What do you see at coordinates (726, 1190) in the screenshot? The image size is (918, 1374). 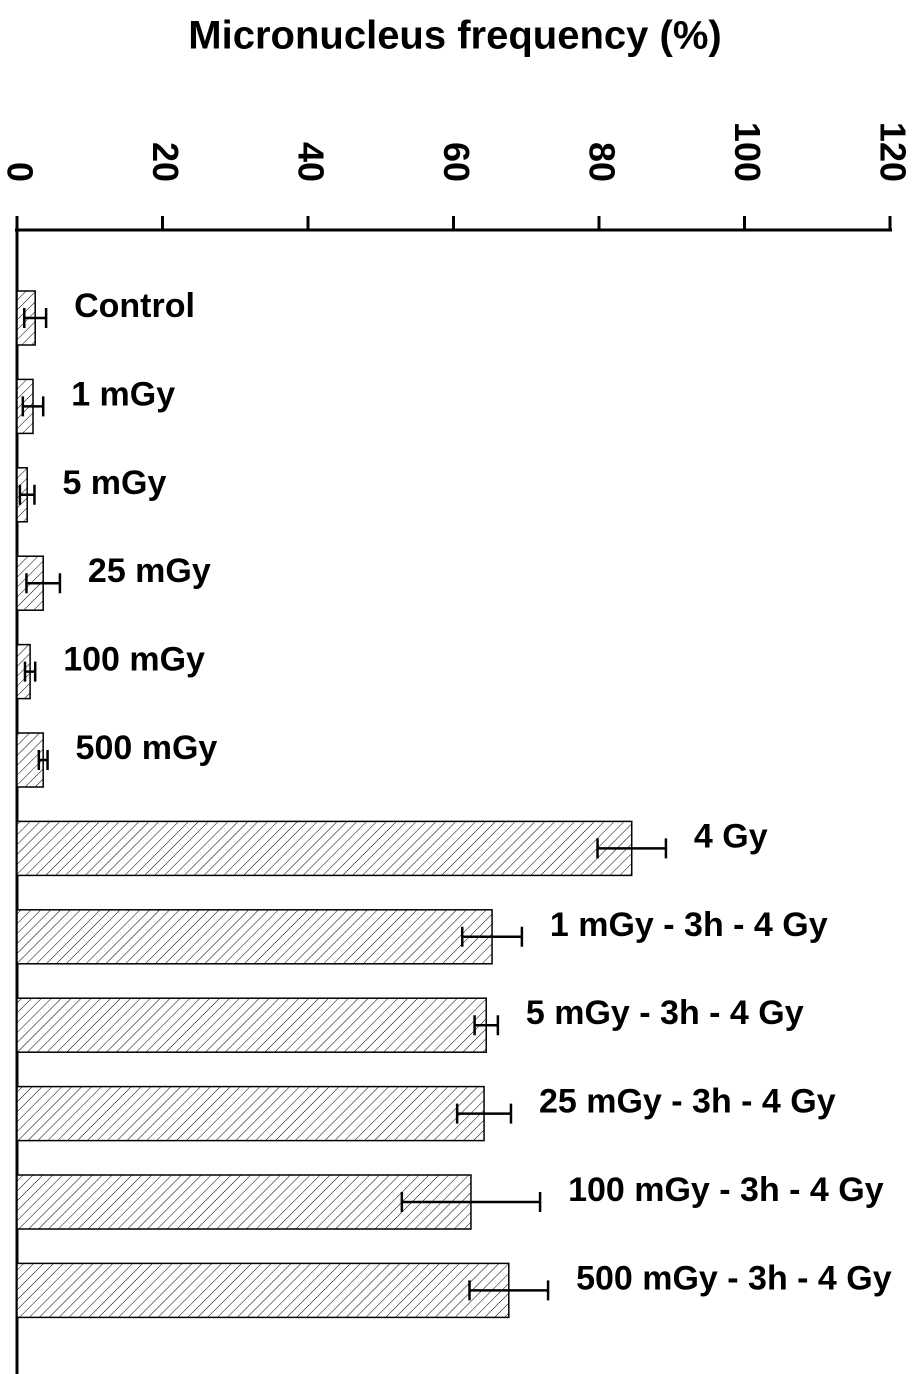 I see `bar-label: 100 mGy - 3h - 4 Gy` at bounding box center [726, 1190].